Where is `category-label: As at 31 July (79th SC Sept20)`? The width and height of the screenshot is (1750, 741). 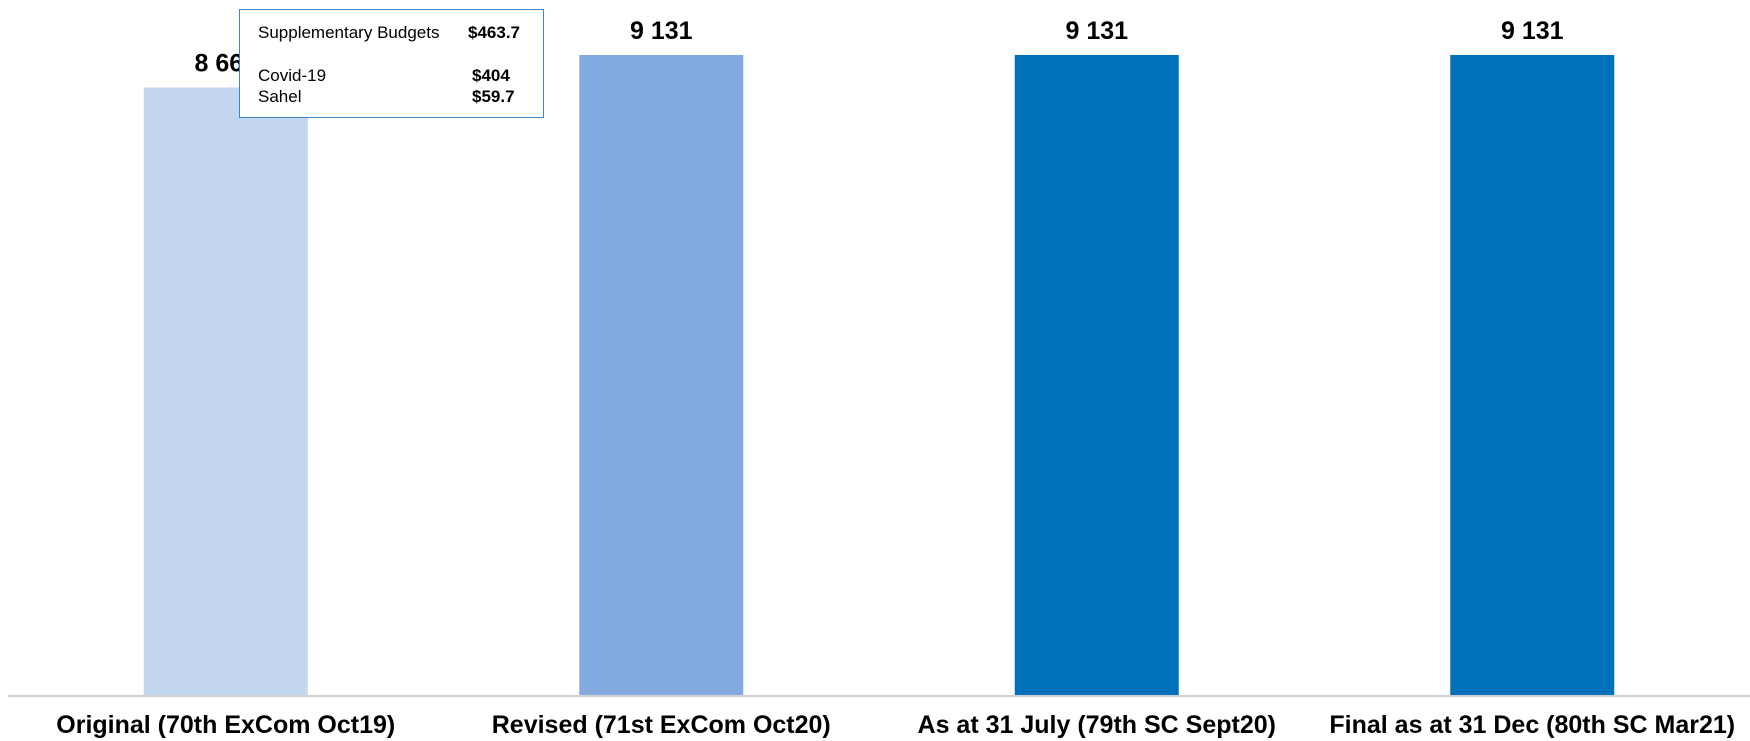
category-label: As at 31 July (79th SC Sept20) is located at coordinates (1097, 725).